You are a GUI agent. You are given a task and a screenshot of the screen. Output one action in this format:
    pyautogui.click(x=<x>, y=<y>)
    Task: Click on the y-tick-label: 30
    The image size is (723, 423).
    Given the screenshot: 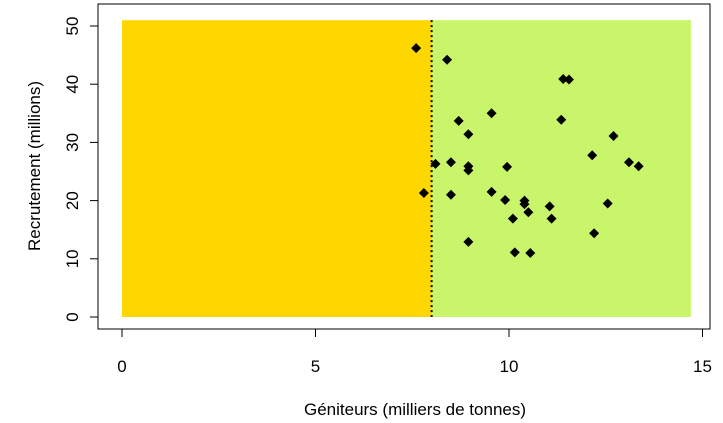 What is the action you would take?
    pyautogui.click(x=72, y=142)
    